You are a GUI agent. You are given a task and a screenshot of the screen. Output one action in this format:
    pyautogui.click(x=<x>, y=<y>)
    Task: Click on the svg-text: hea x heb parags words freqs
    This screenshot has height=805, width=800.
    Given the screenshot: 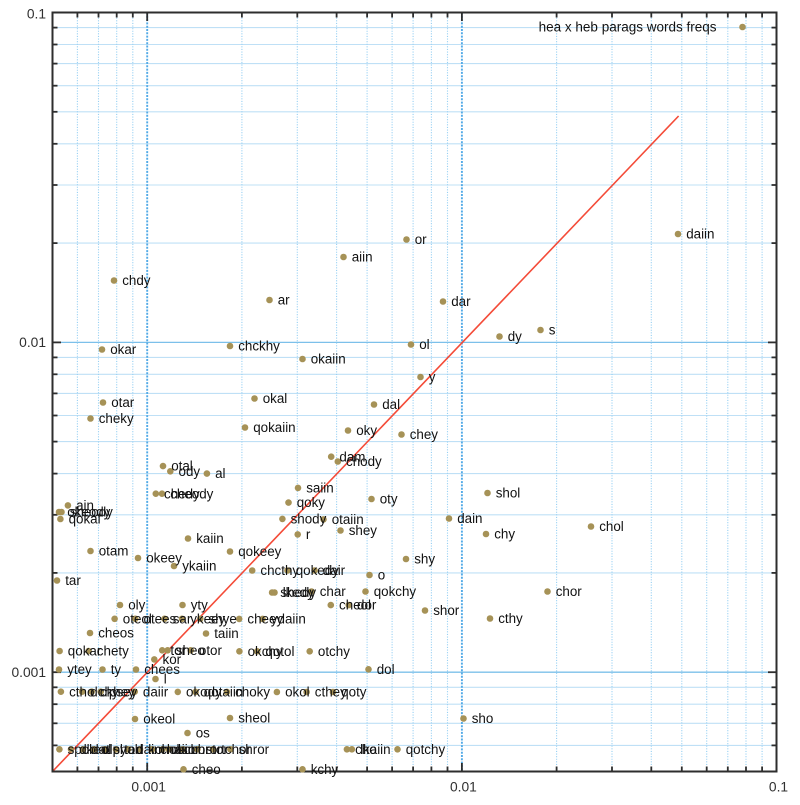 What is the action you would take?
    pyautogui.click(x=628, y=27)
    